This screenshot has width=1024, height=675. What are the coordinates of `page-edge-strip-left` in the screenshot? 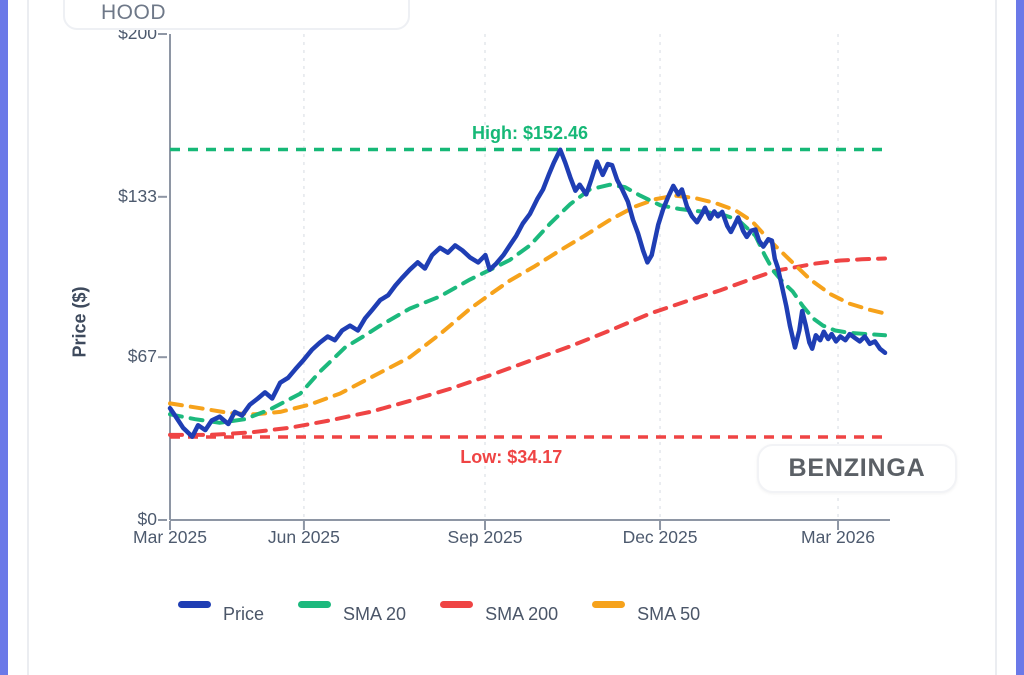 It's located at (4, 337).